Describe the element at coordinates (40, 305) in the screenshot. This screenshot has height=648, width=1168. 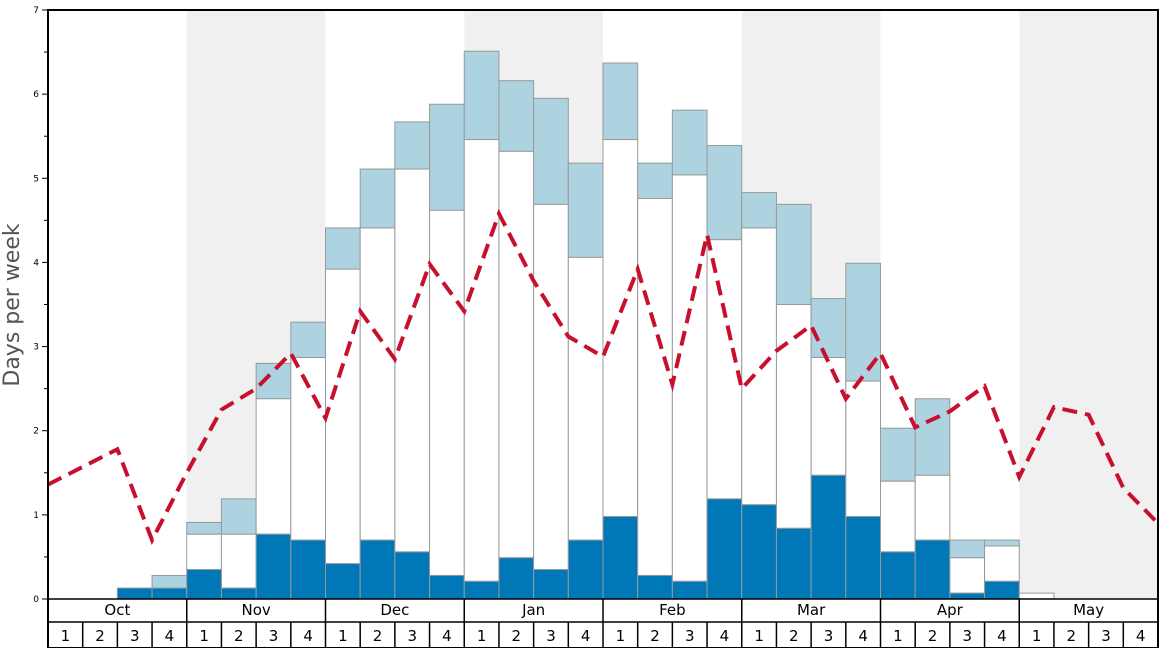
I see `y-axis-ticks: 0 1 2 3 4 5 6 7` at that location.